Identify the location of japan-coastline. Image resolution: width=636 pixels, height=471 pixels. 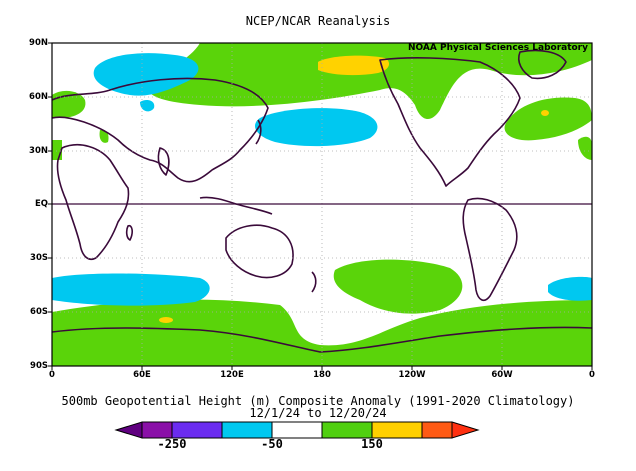
(258, 132).